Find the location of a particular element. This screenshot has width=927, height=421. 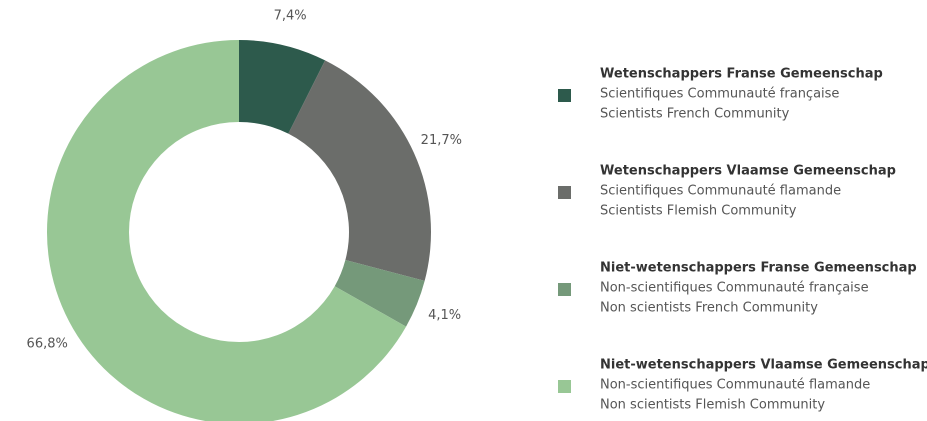

data-label: 66,8% is located at coordinates (47, 343).